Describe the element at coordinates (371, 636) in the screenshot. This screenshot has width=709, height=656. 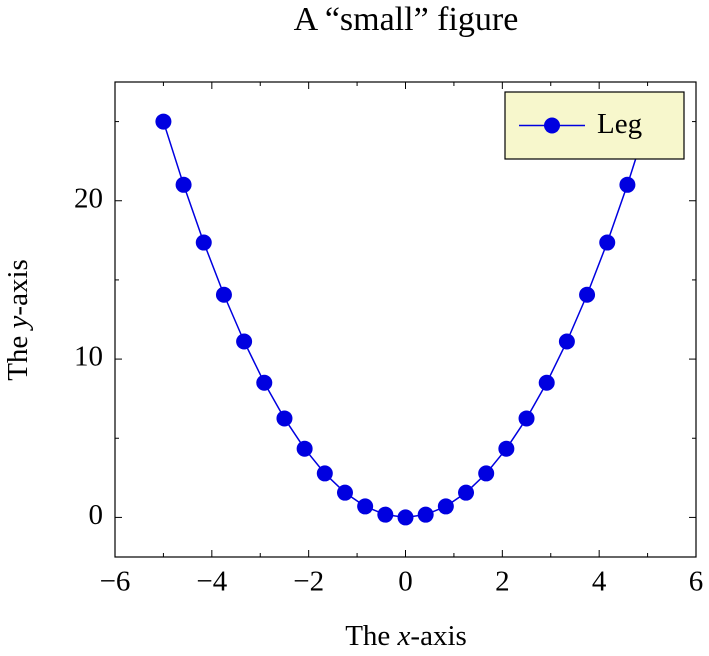
I see `x-label-part: The` at that location.